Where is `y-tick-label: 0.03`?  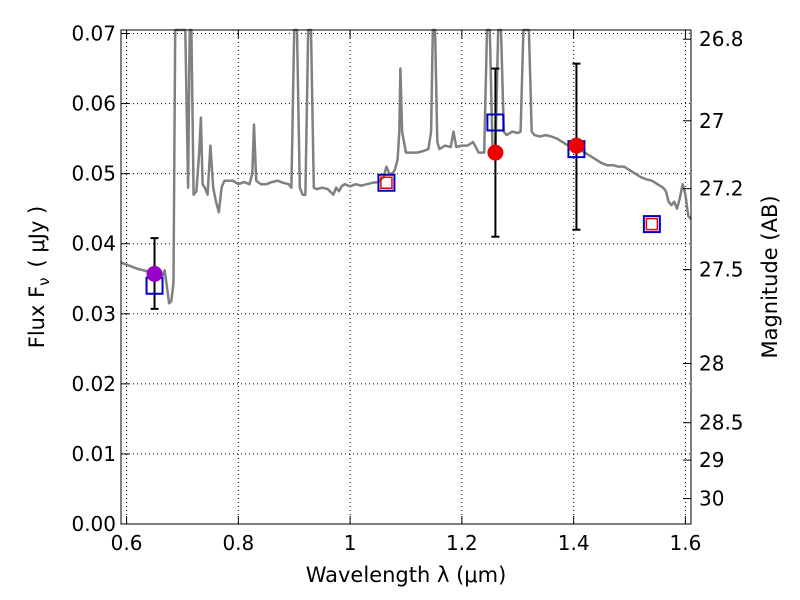
y-tick-label: 0.03 is located at coordinates (93, 314).